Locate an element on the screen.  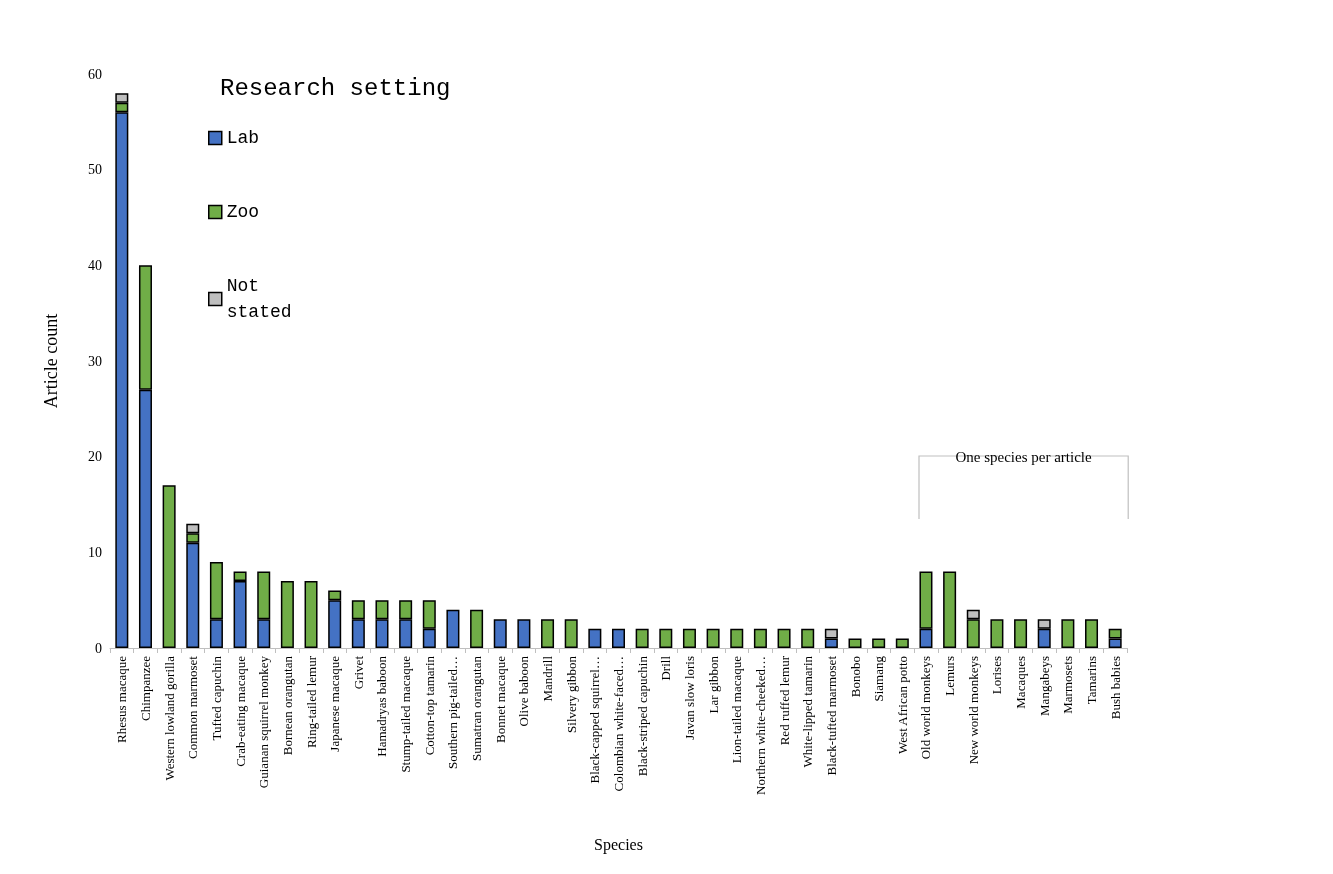
x-tick-label: Guianan squirrel monkey is located at coordinates (264, 722).